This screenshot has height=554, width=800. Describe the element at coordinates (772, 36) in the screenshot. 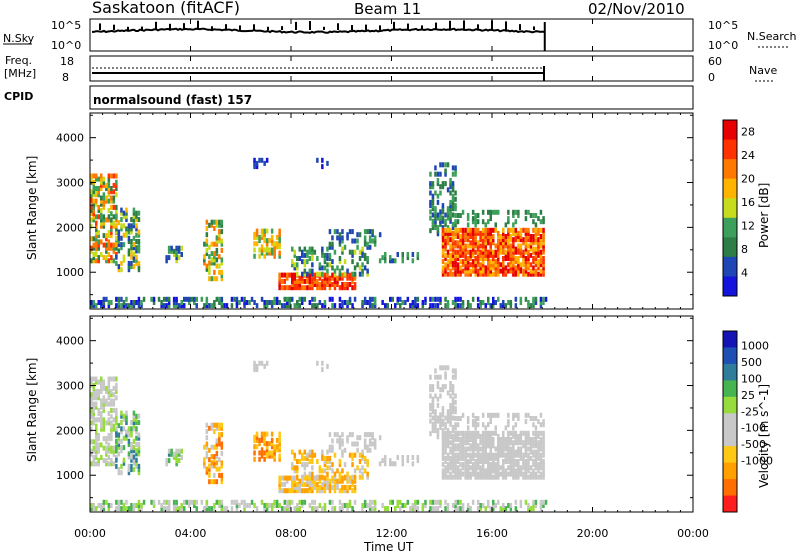

I see `nsearch-label: N.Search` at that location.